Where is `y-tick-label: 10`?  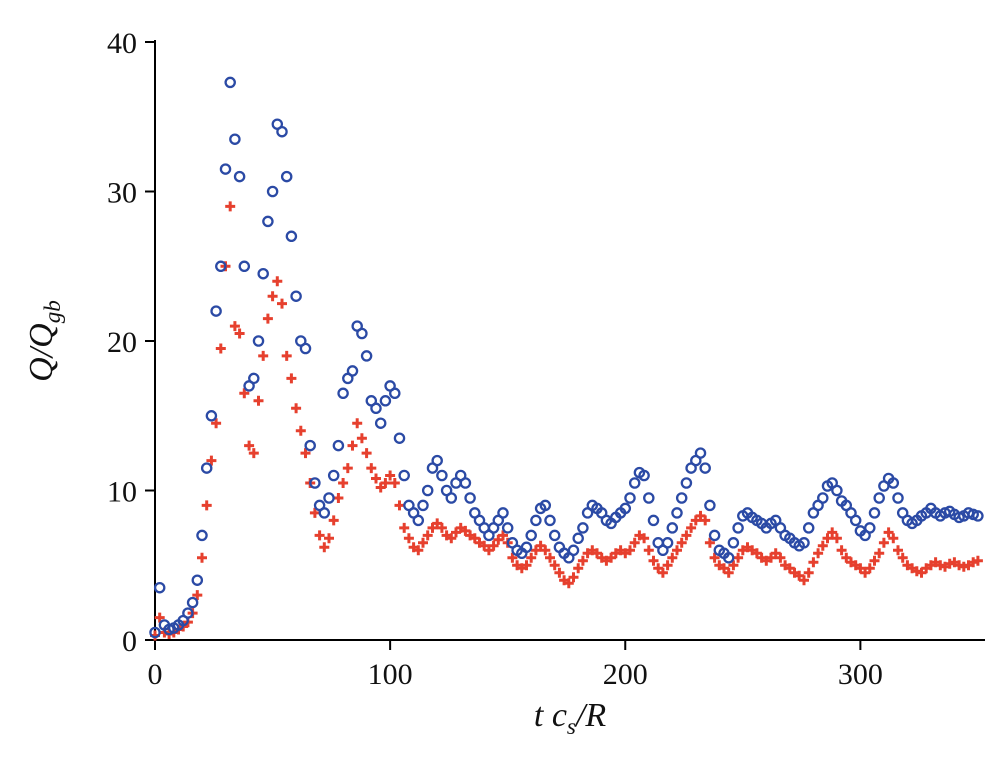
y-tick-label: 10 is located at coordinates (122, 492).